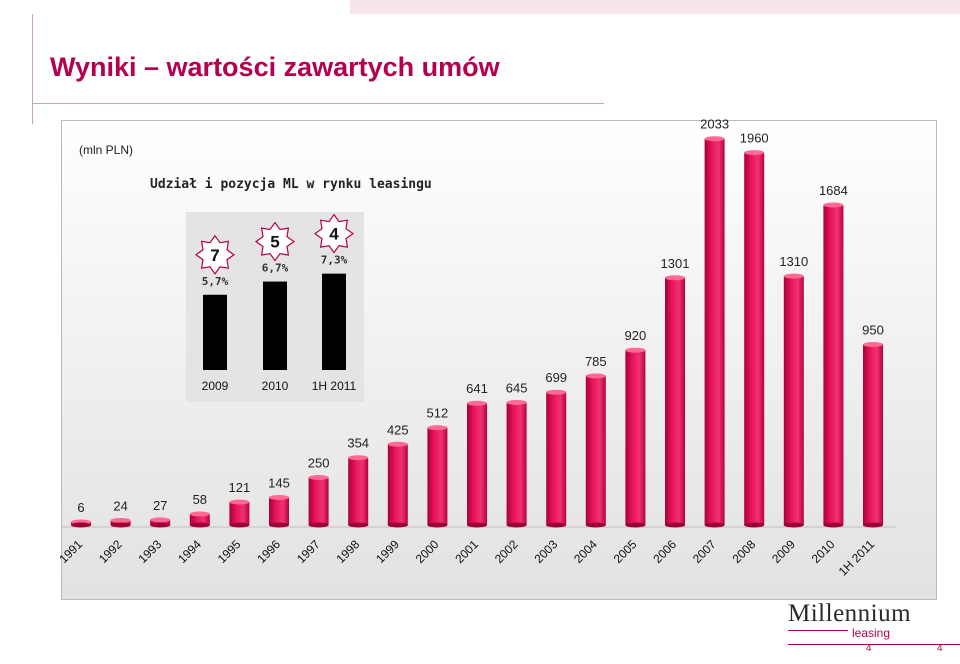  I want to click on inset-value-label: 5,7%, so click(215, 281).